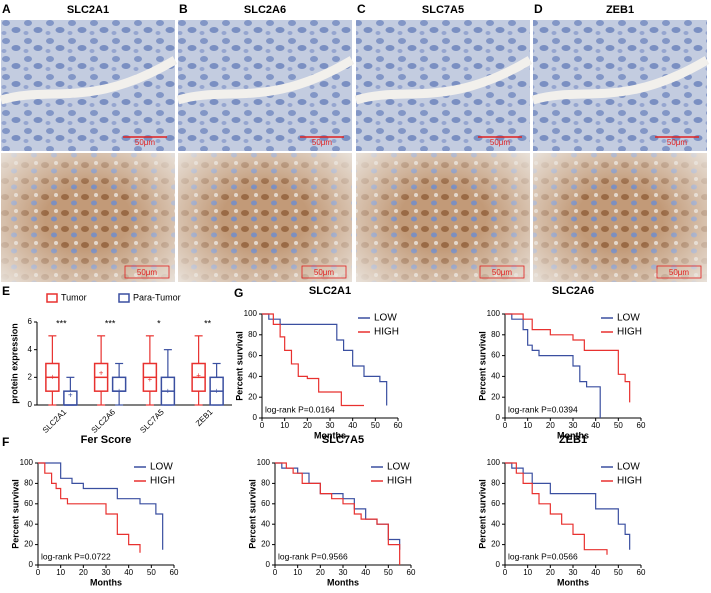 This screenshot has width=711, height=593. Describe the element at coordinates (543, 409) in the screenshot. I see `annotation: log-rank P=0.0394` at that location.